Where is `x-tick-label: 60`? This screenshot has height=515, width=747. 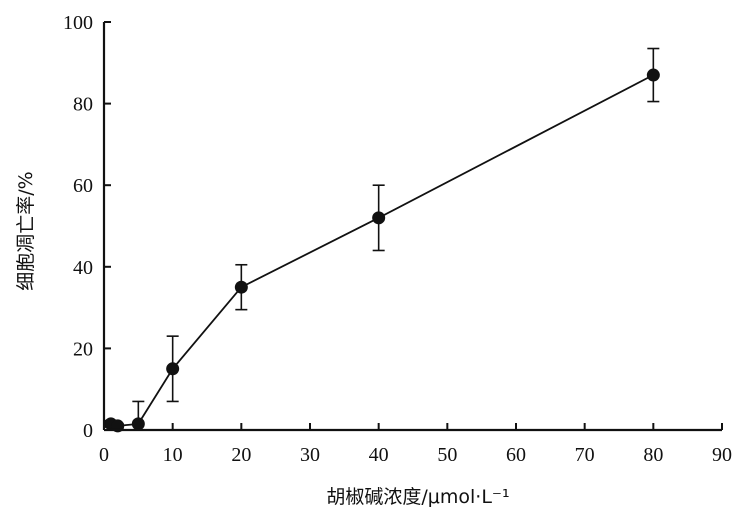 x-tick-label: 60 is located at coordinates (516, 455).